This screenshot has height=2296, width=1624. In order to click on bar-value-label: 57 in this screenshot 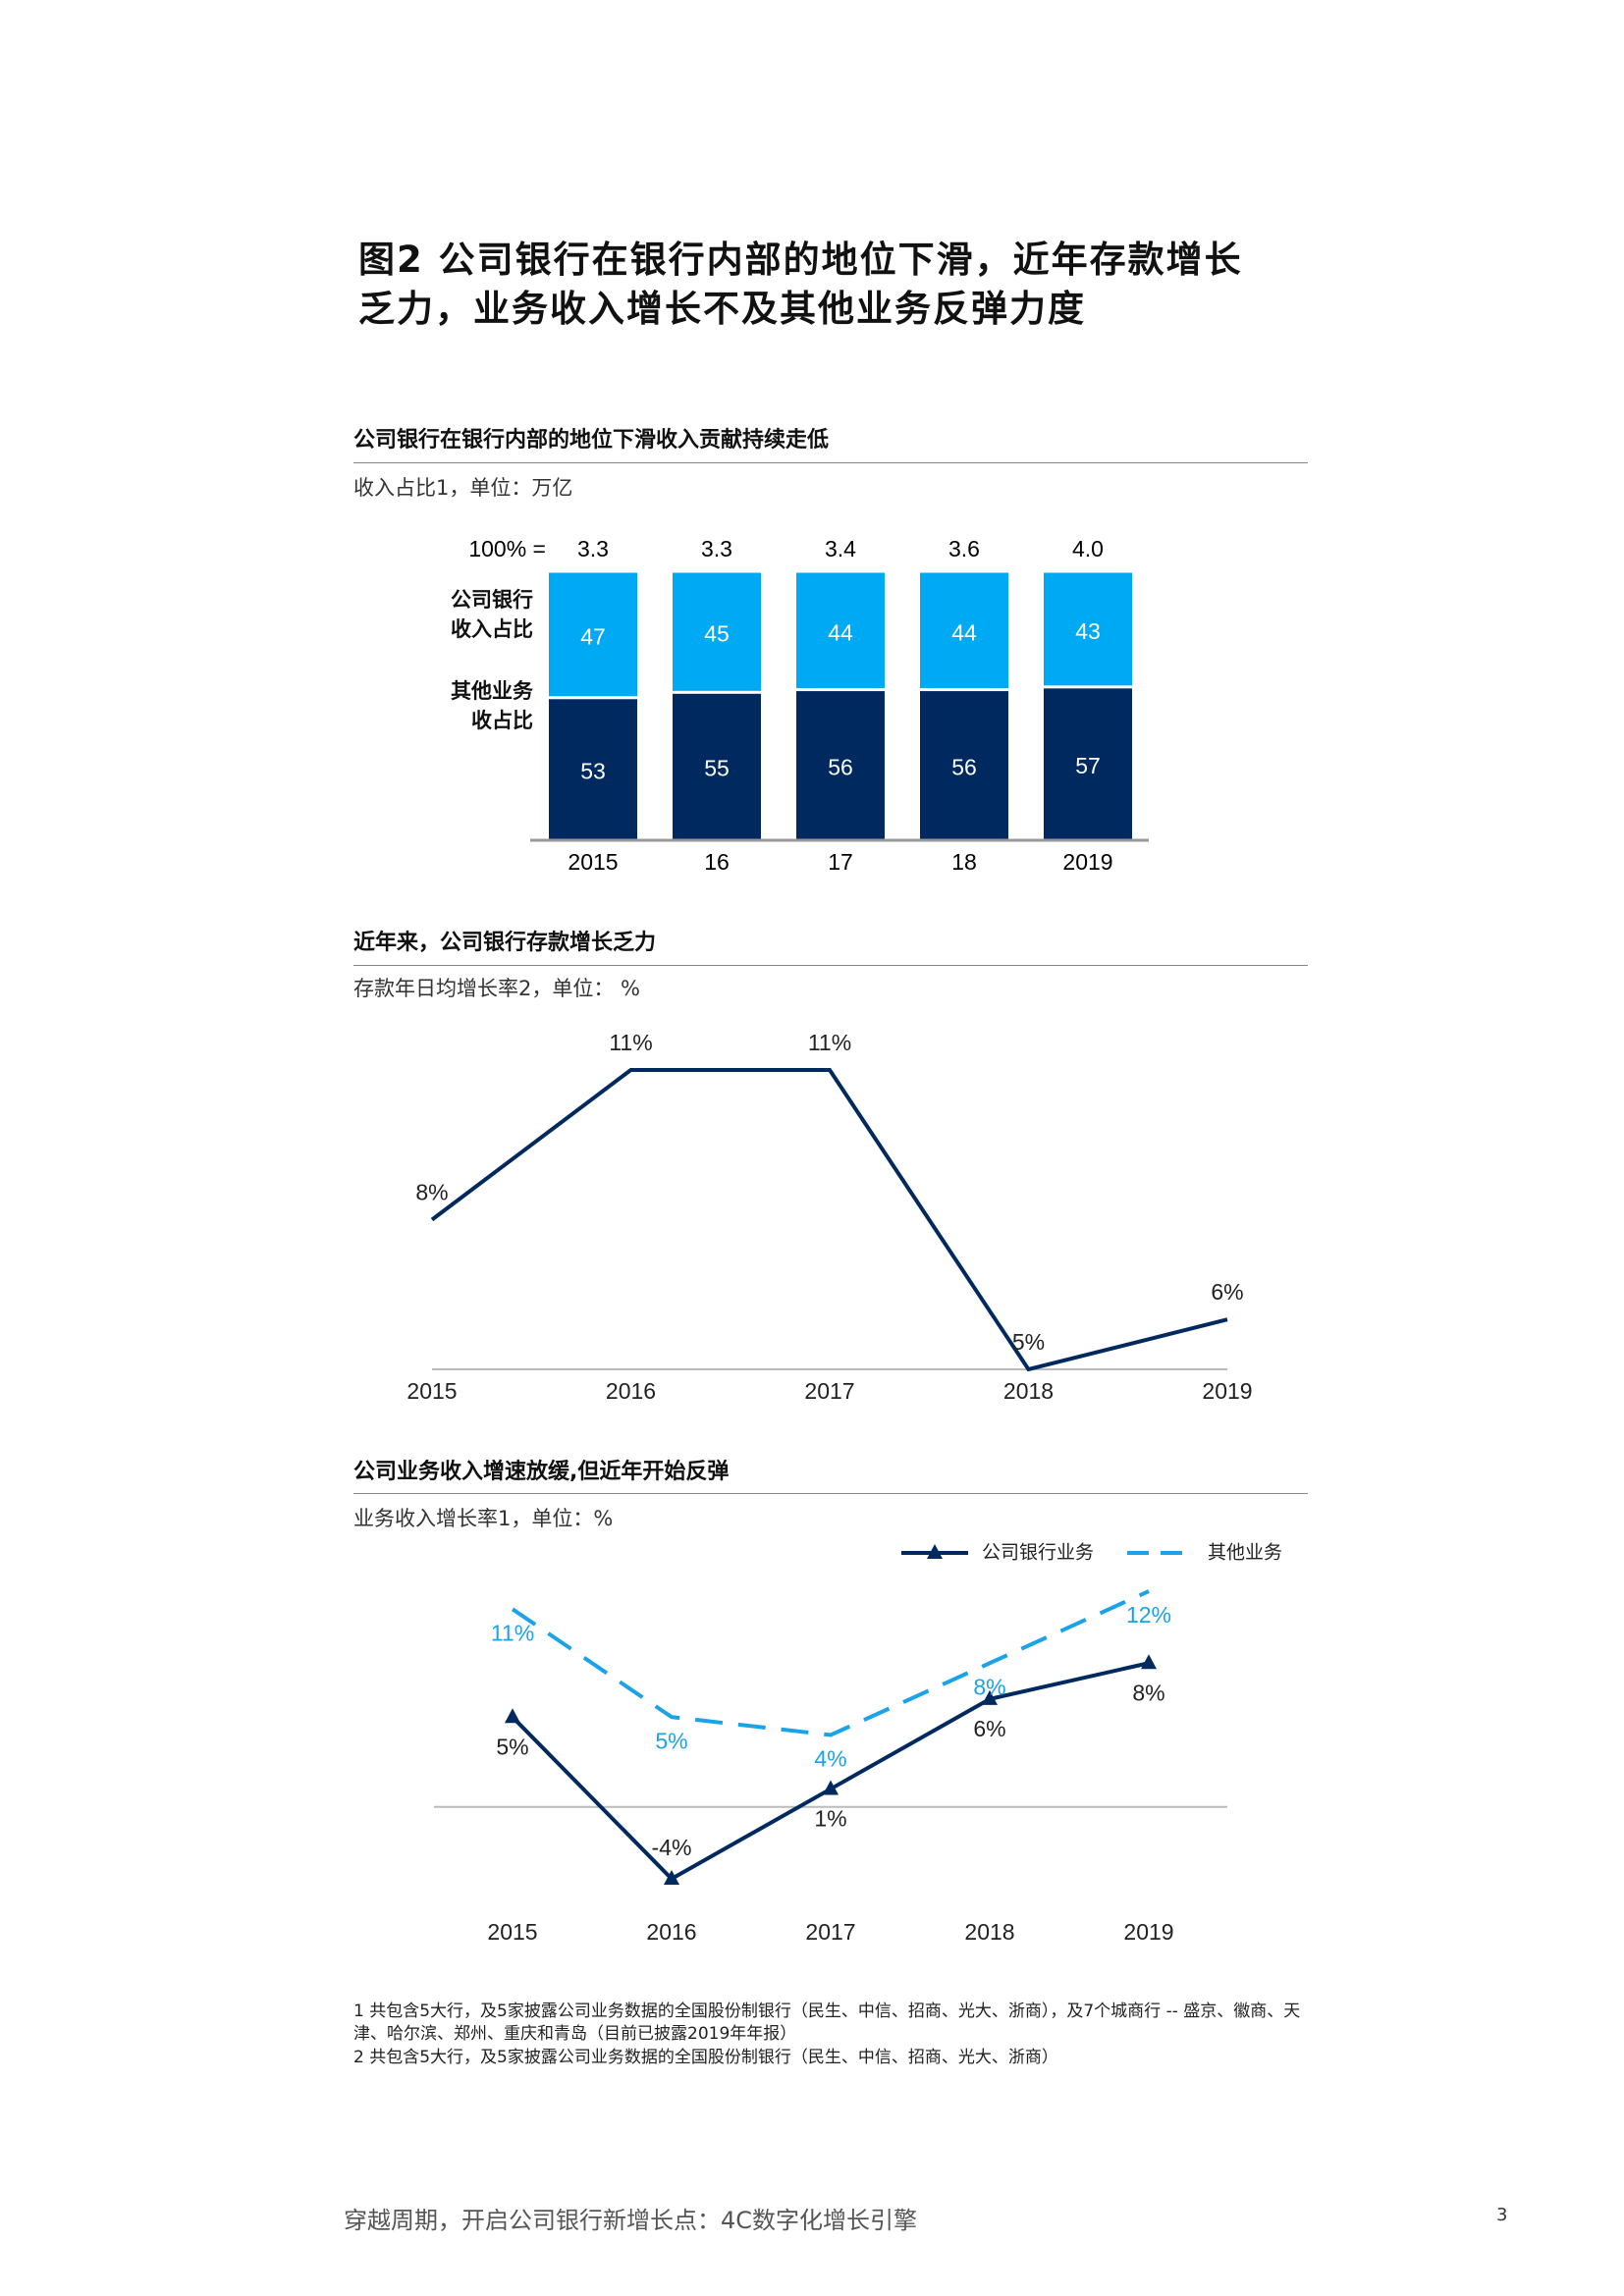, I will do `click(1088, 765)`.